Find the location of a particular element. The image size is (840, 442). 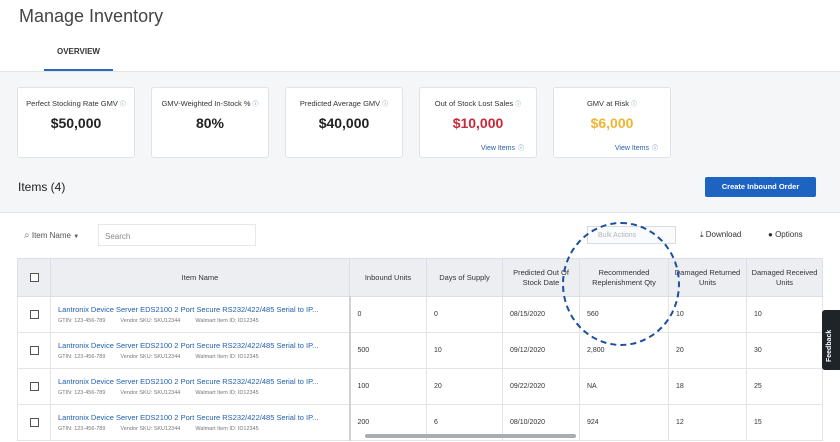

damaged-returned: 12 is located at coordinates (707, 422).